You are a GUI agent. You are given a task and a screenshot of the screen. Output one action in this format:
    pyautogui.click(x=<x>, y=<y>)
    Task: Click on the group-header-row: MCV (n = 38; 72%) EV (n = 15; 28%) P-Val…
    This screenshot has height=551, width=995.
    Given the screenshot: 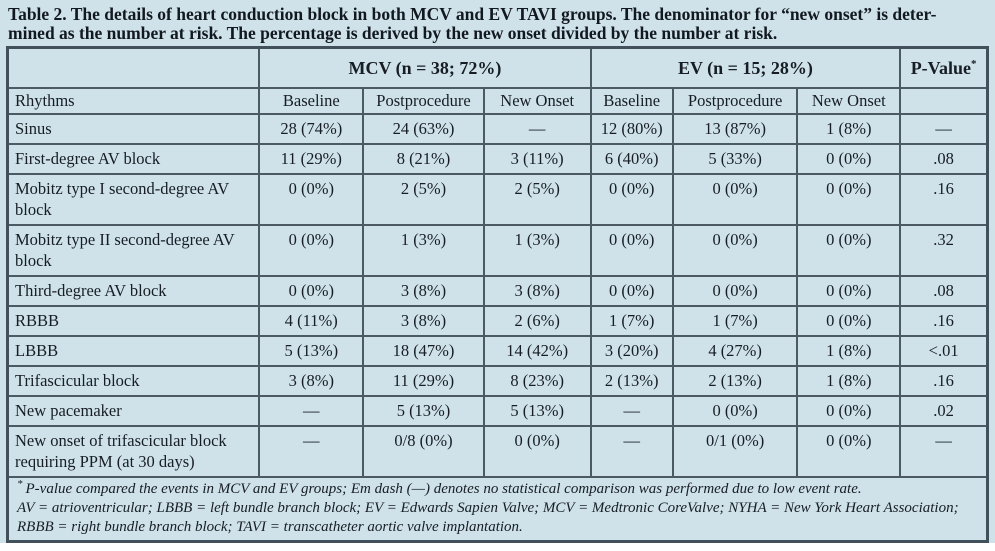 What is the action you would take?
    pyautogui.click(x=497, y=67)
    